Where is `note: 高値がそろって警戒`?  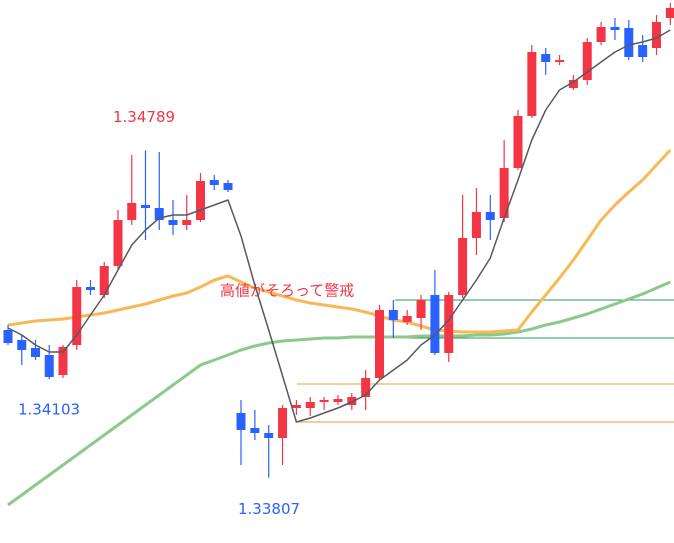
note: 高値がそろって警戒 is located at coordinates (287, 291).